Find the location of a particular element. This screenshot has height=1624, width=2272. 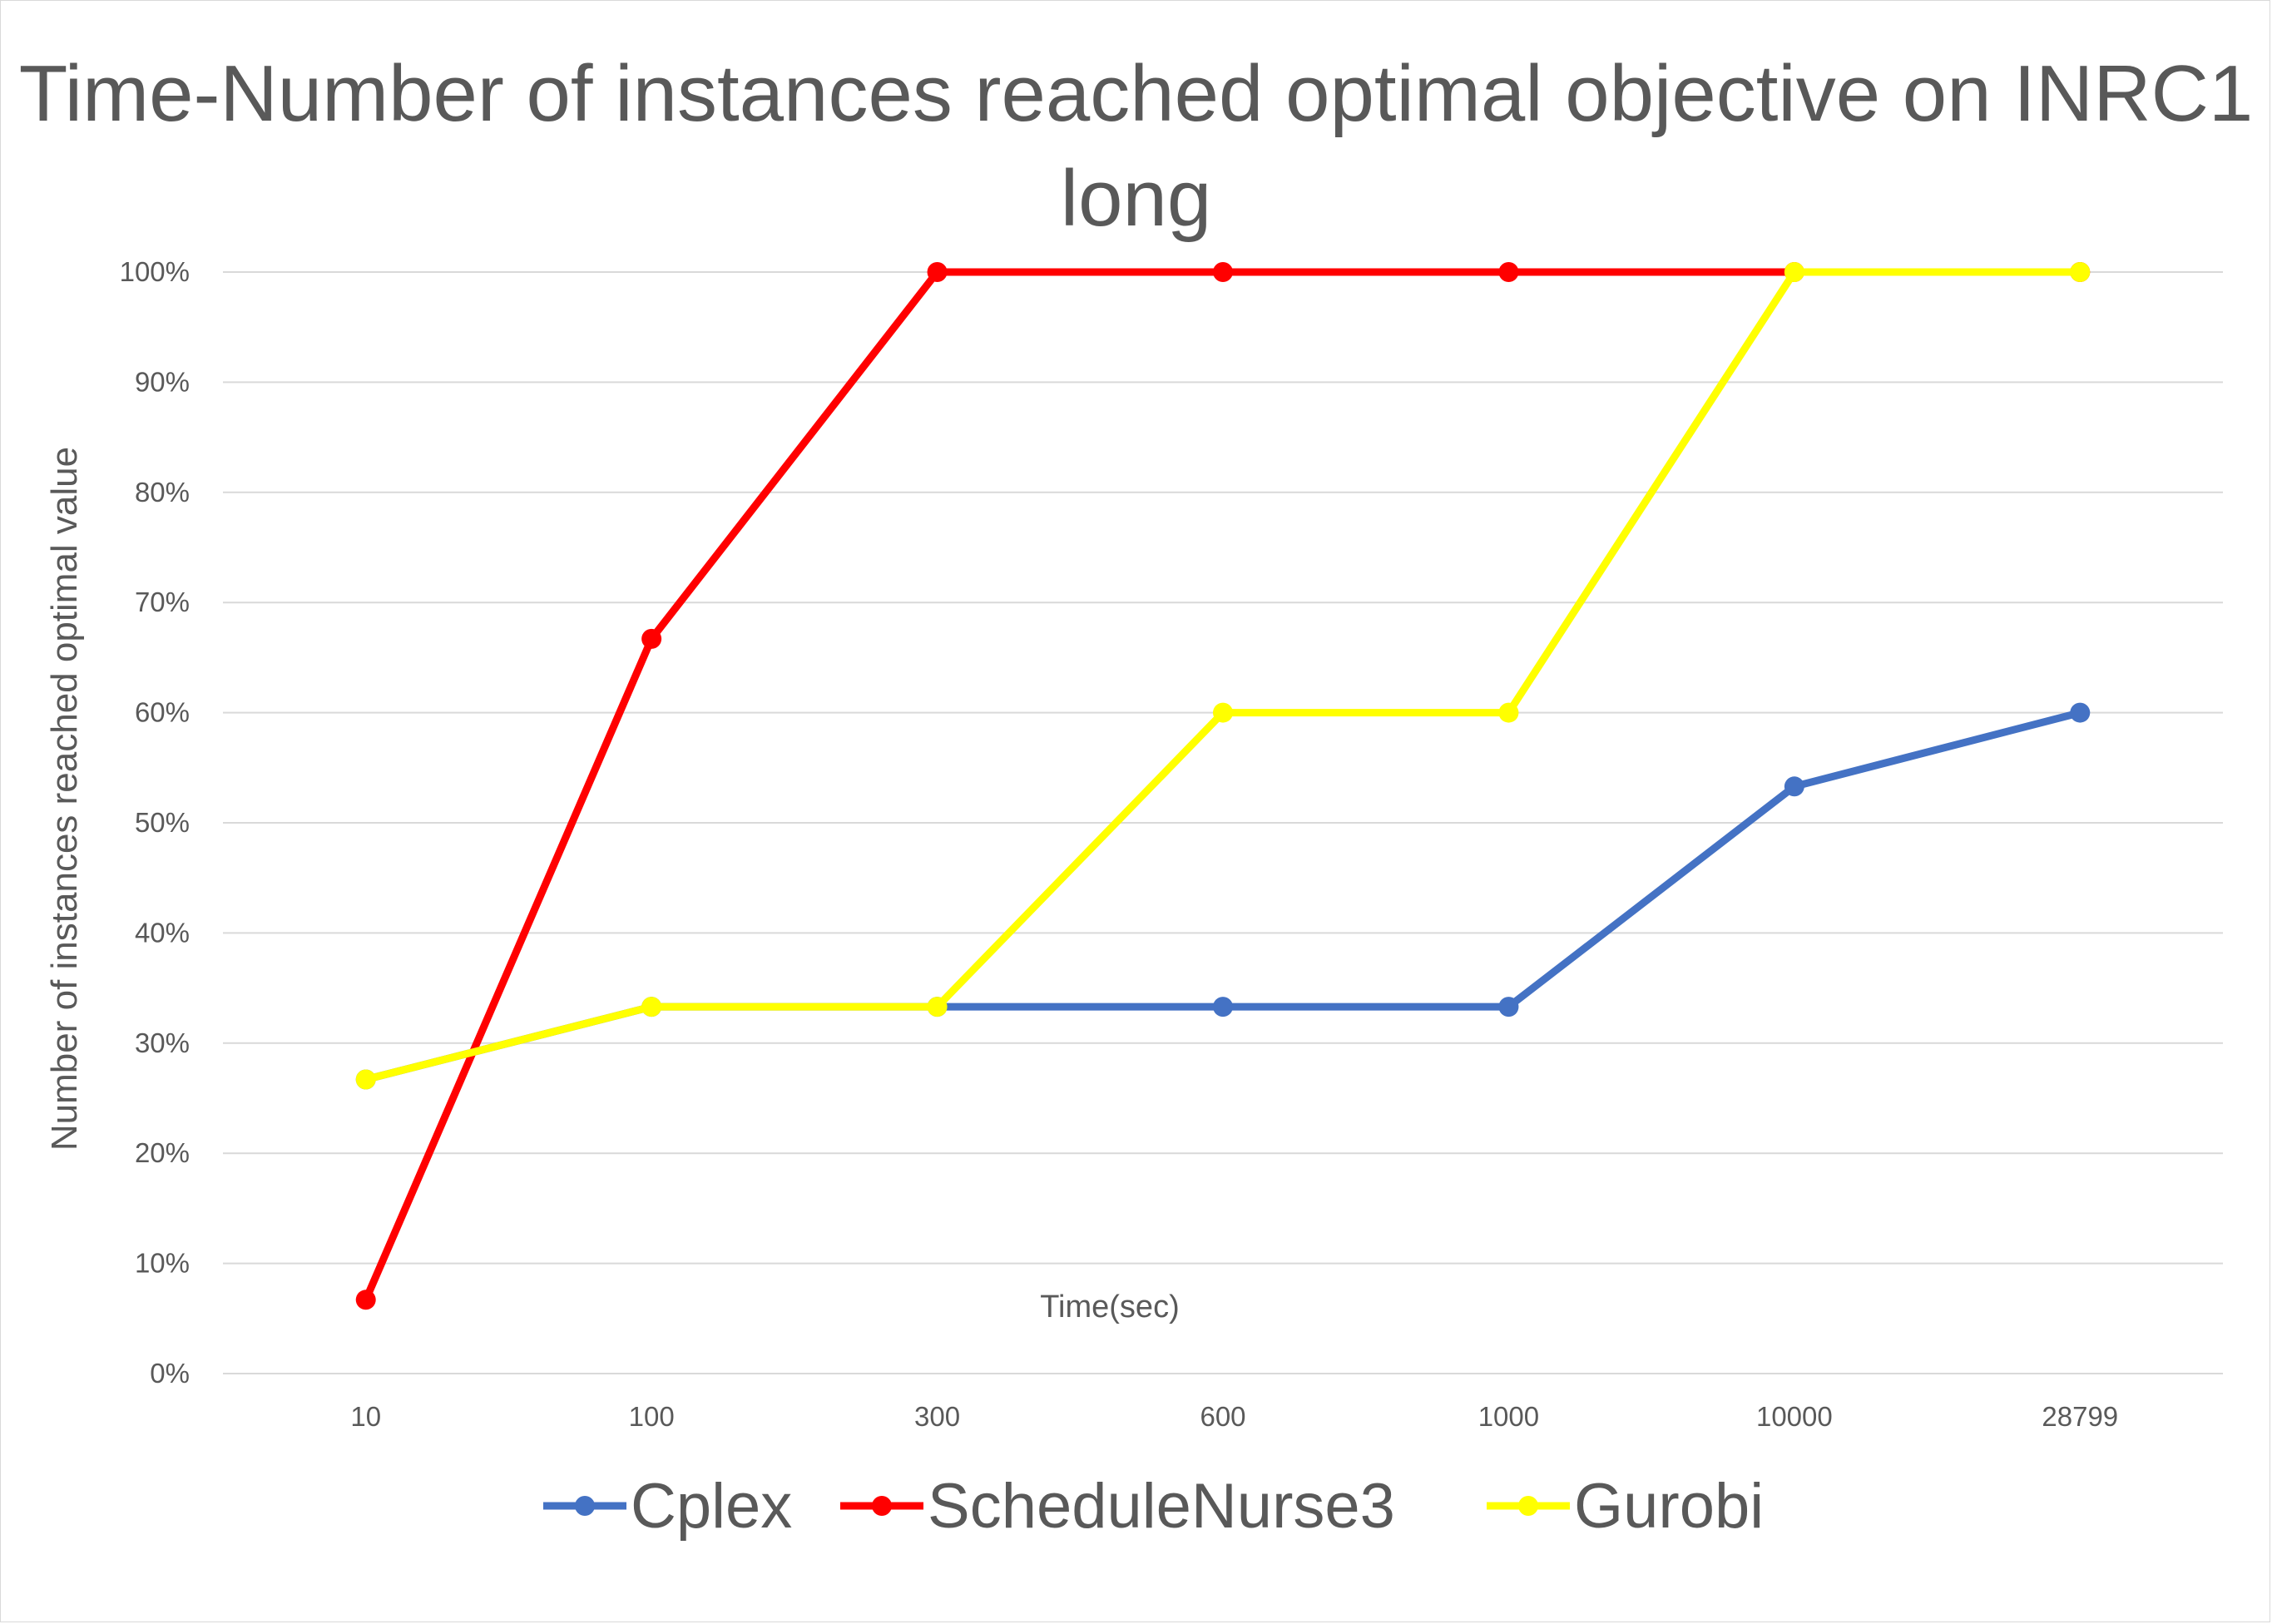

x-tick-label: 300 is located at coordinates (937, 1416).